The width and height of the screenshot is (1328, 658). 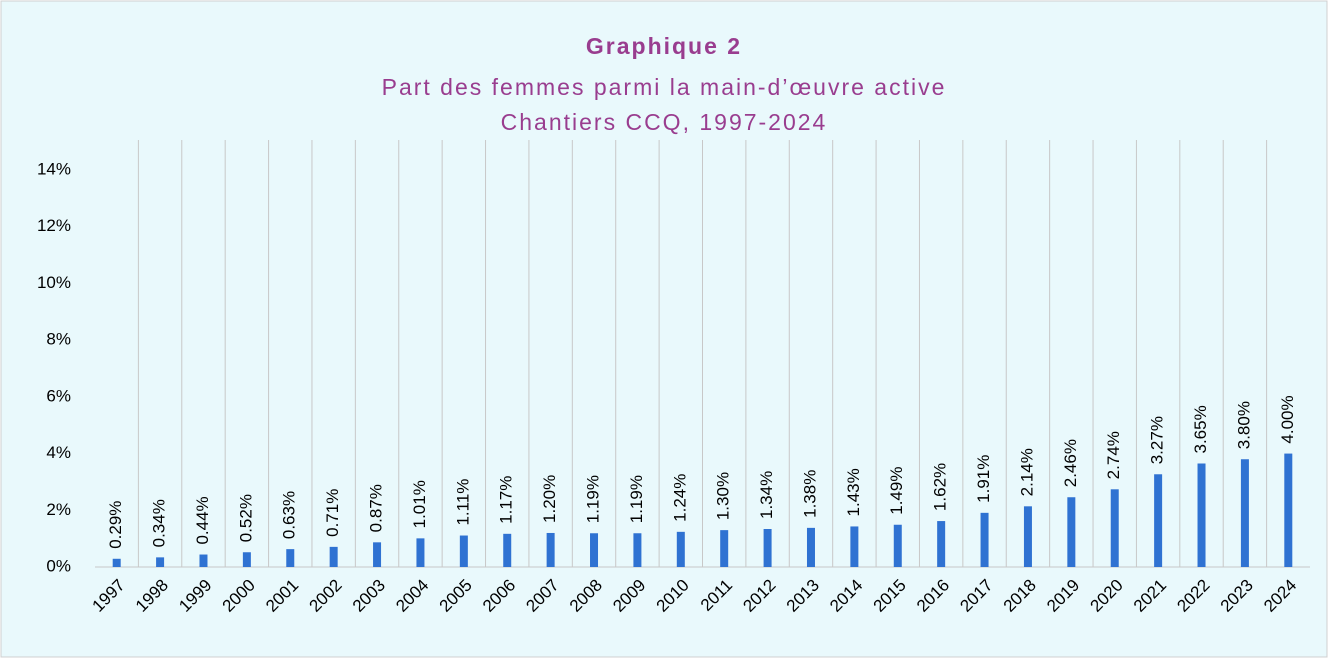 I want to click on chart-subtitle: Chantiers CCQ, 1997-2024, so click(x=664, y=122).